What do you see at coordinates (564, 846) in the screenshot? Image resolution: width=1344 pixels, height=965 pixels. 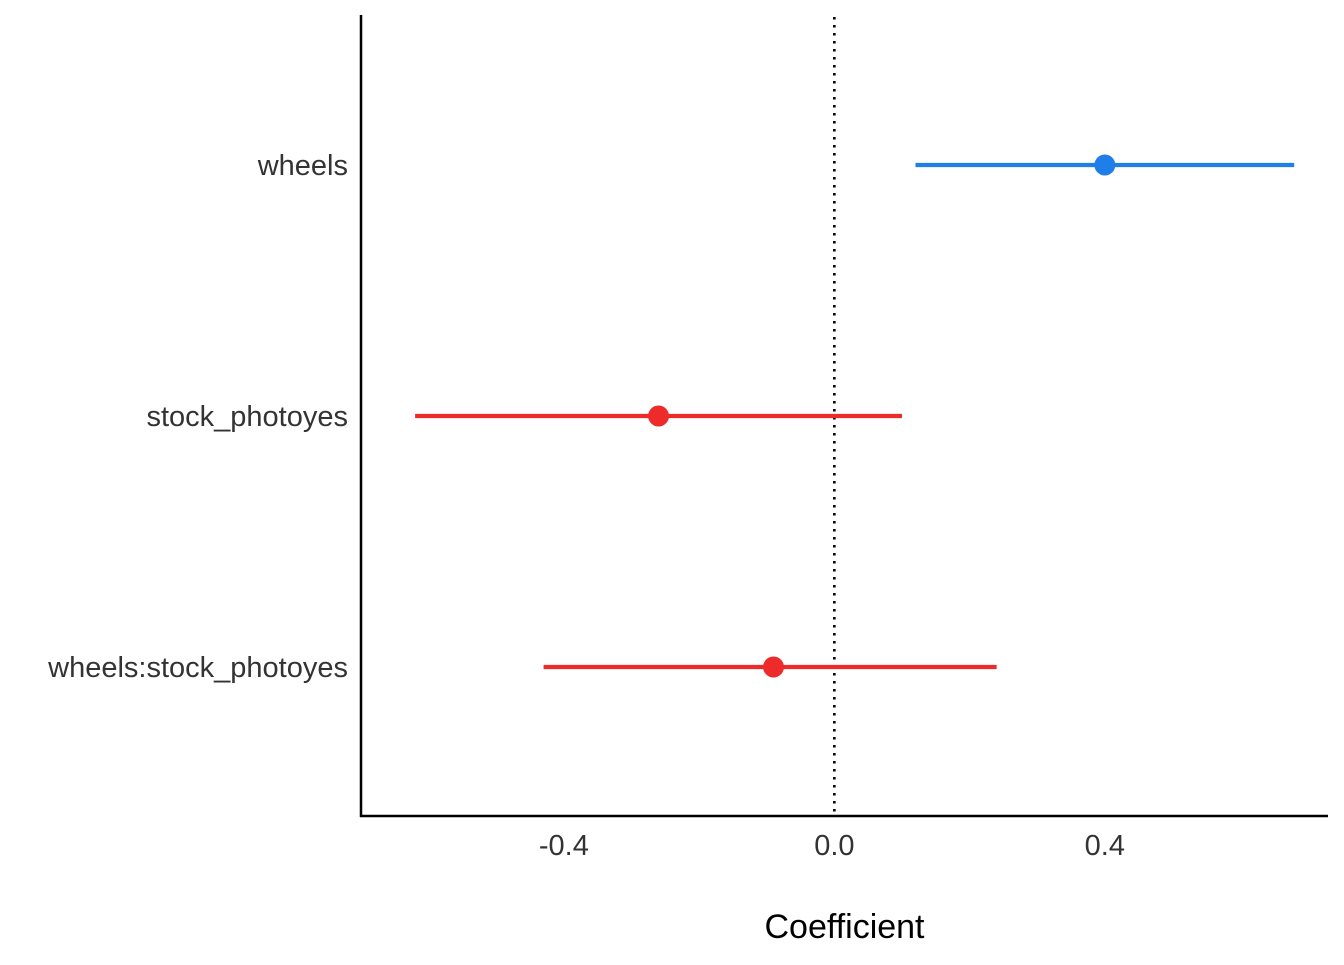 I see `x-tick-label: -0.4` at bounding box center [564, 846].